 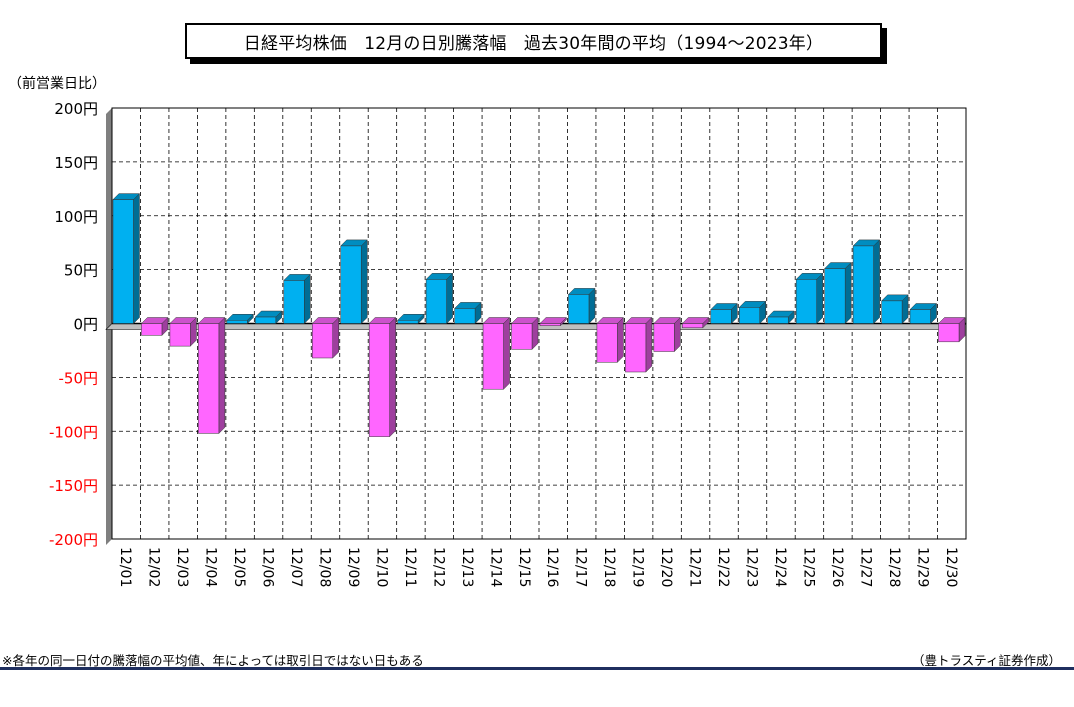 What do you see at coordinates (73, 486) in the screenshot?
I see `y-tick-label: -150円` at bounding box center [73, 486].